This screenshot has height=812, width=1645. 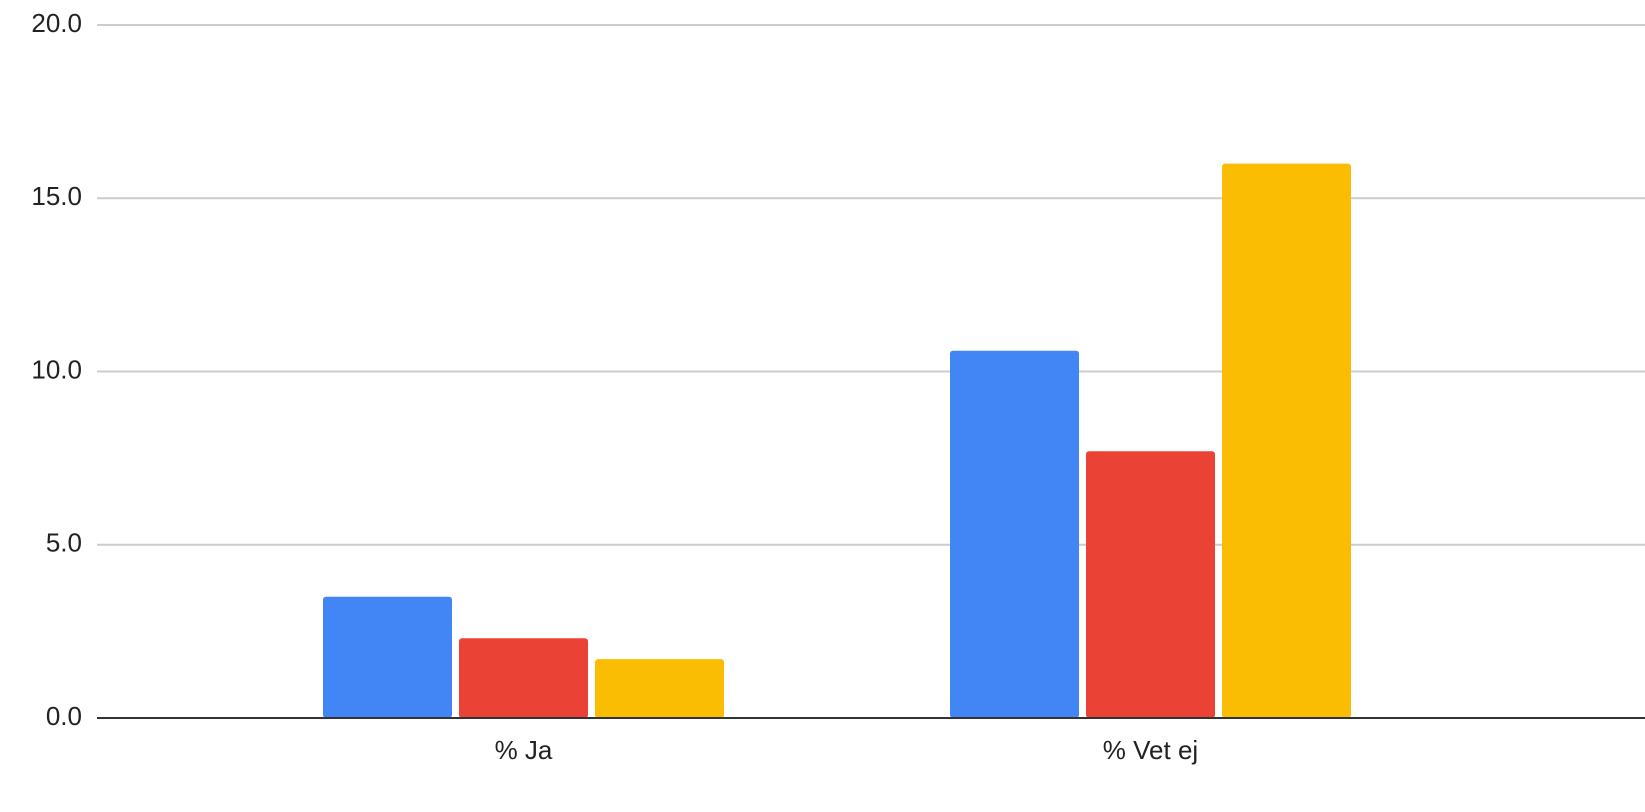 What do you see at coordinates (56, 196) in the screenshot?
I see `y-tick-label: 15.0` at bounding box center [56, 196].